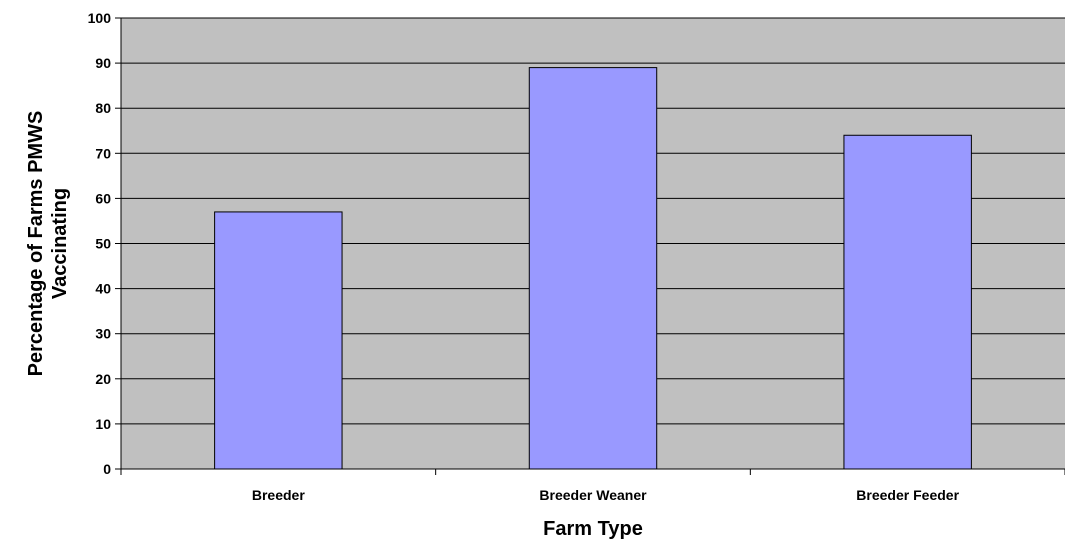  I want to click on y-tick-label: 50, so click(103, 244).